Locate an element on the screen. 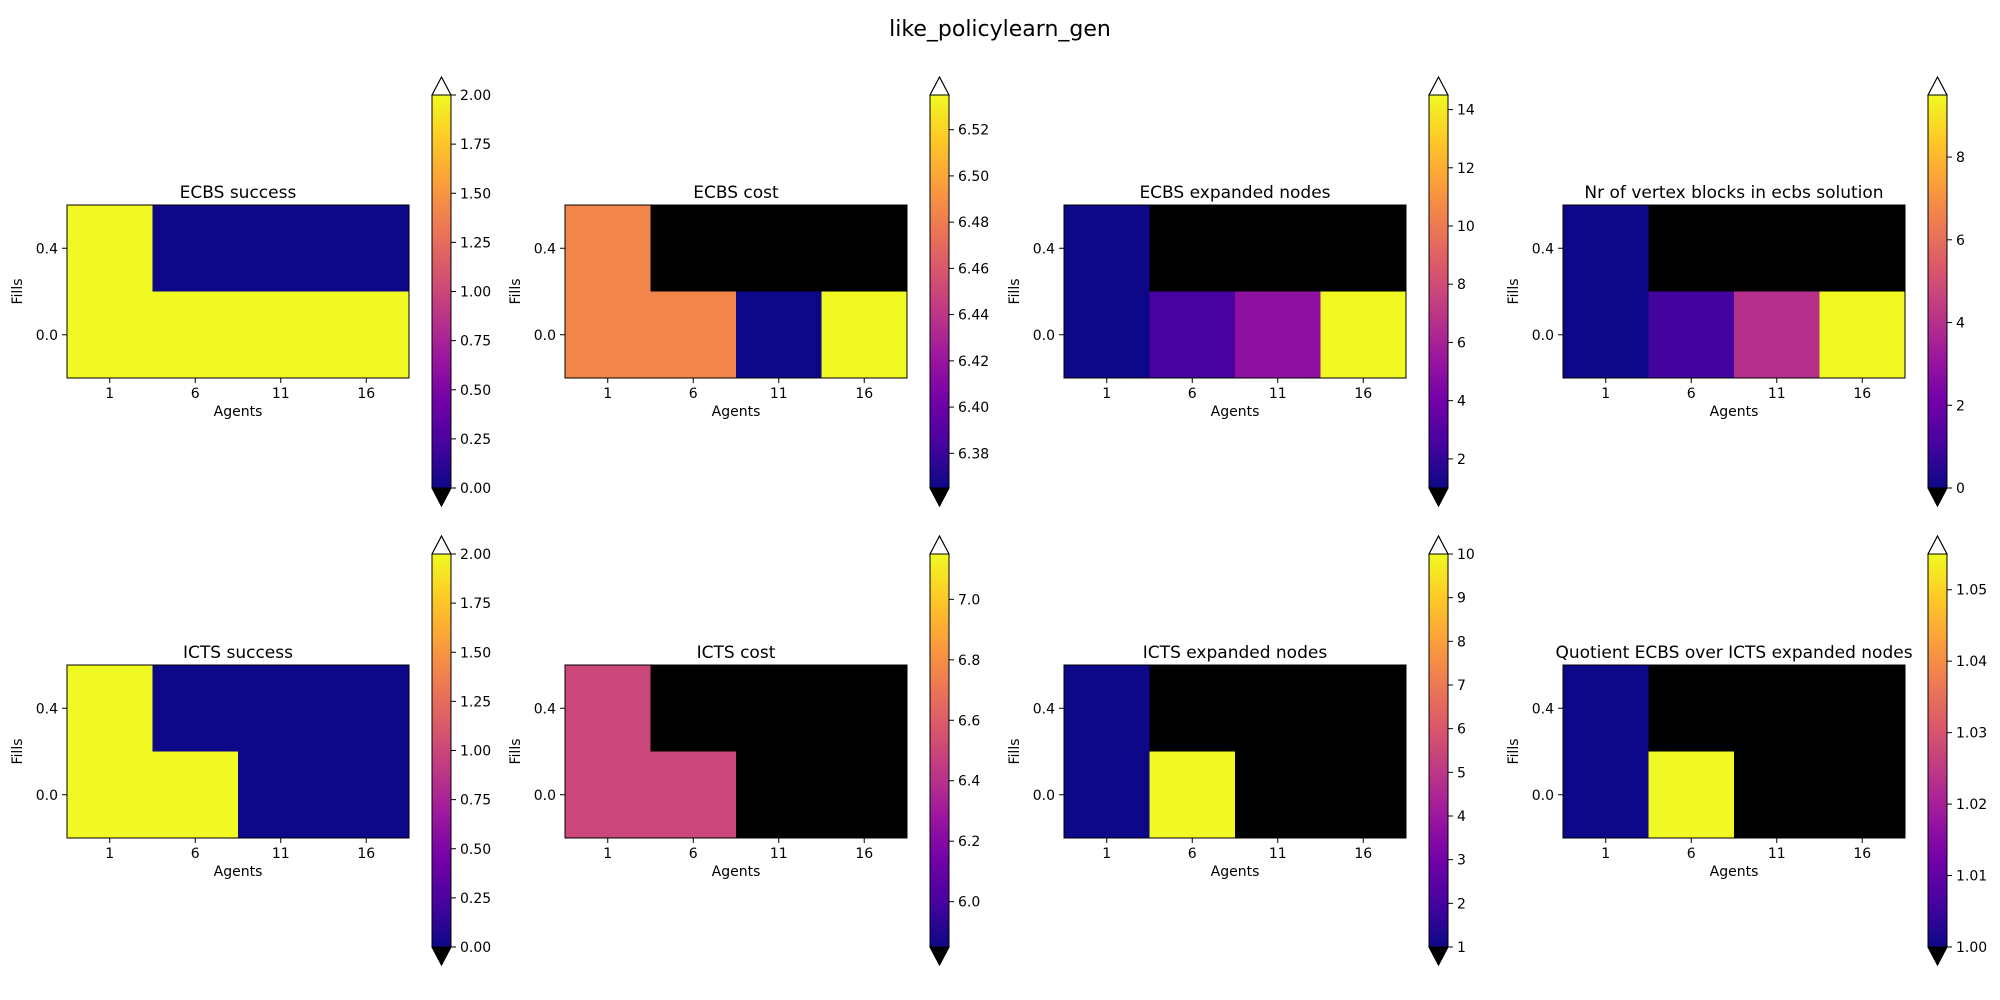  colorbar-tick-label: 6 is located at coordinates (1960, 241).